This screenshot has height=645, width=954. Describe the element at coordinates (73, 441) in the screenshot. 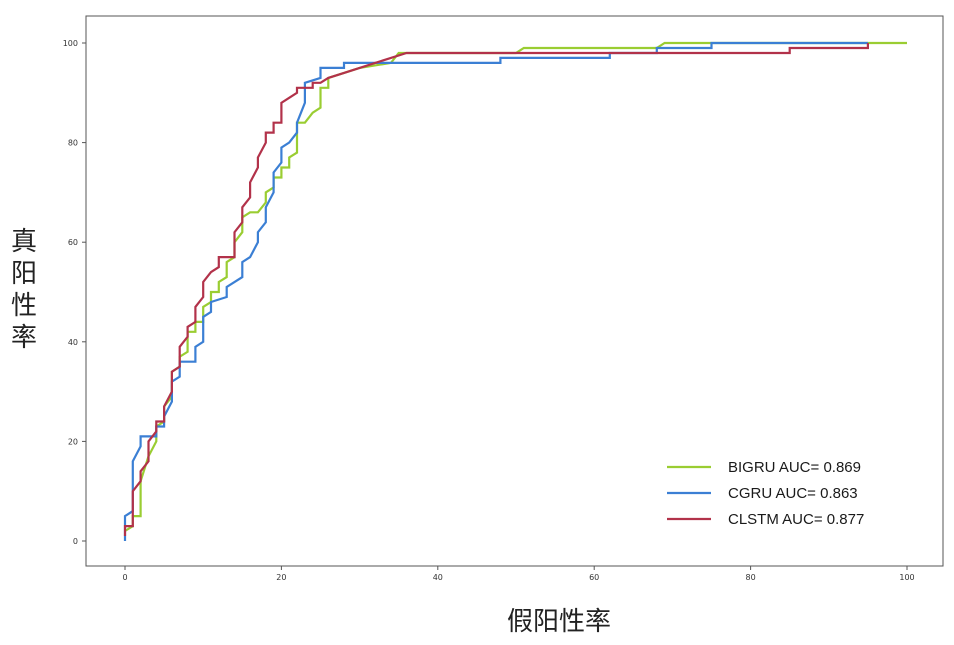

I see `y-tick-label: 20` at that location.